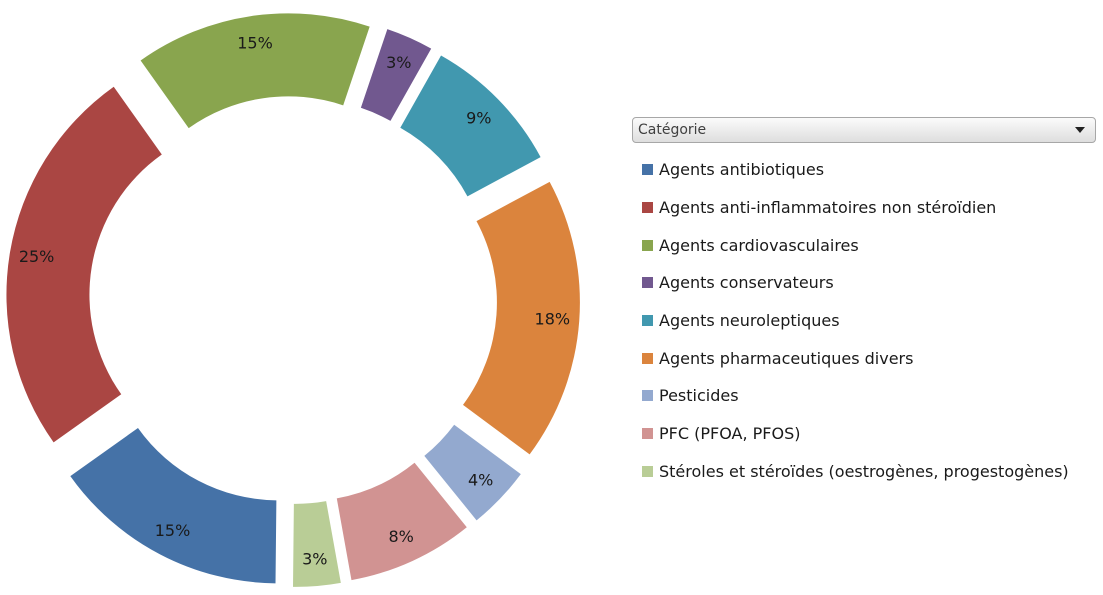  I want to click on legend-label: PFC (PFOA, PFOS), so click(730, 434).